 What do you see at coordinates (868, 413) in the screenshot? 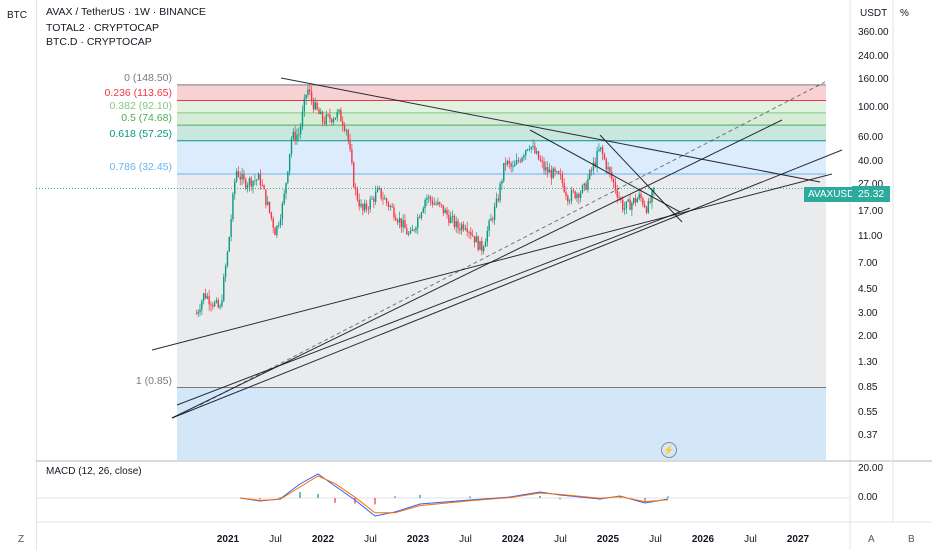
I see `y-tick-label: 0.55` at bounding box center [868, 413].